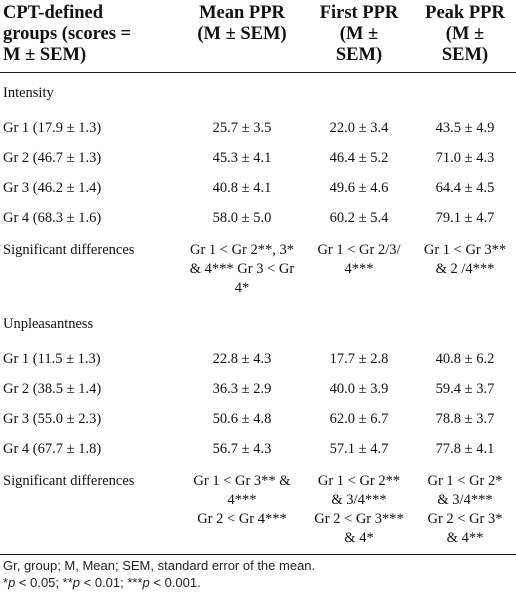 The width and height of the screenshot is (516, 593). I want to click on header-first-ppr: First PPR (M ± SEM), so click(359, 34).